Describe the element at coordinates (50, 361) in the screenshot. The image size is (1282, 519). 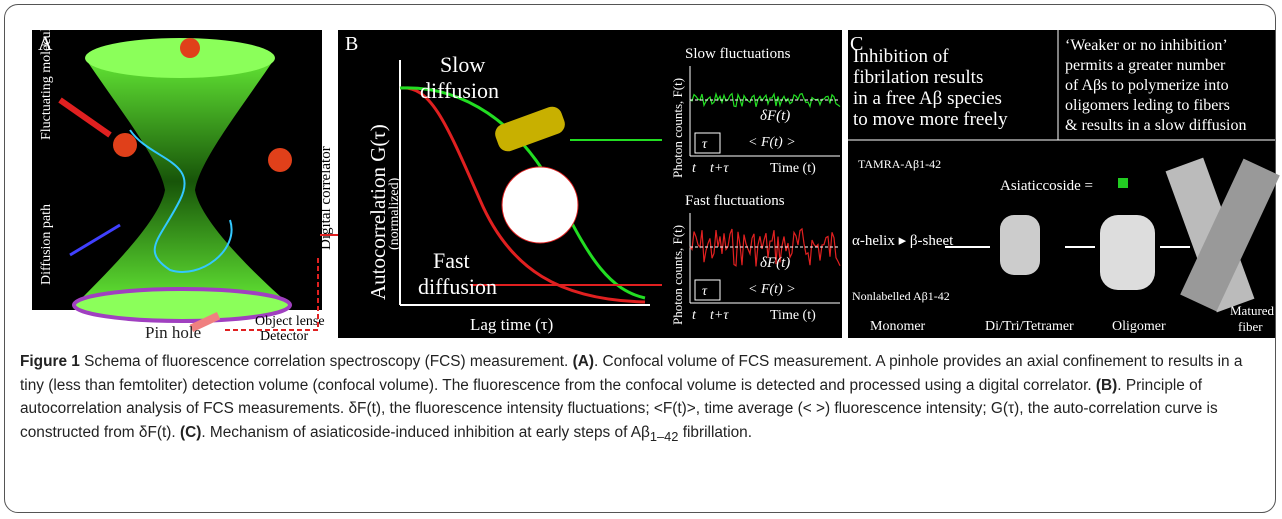
I see `figure-label: Figure 1` at that location.